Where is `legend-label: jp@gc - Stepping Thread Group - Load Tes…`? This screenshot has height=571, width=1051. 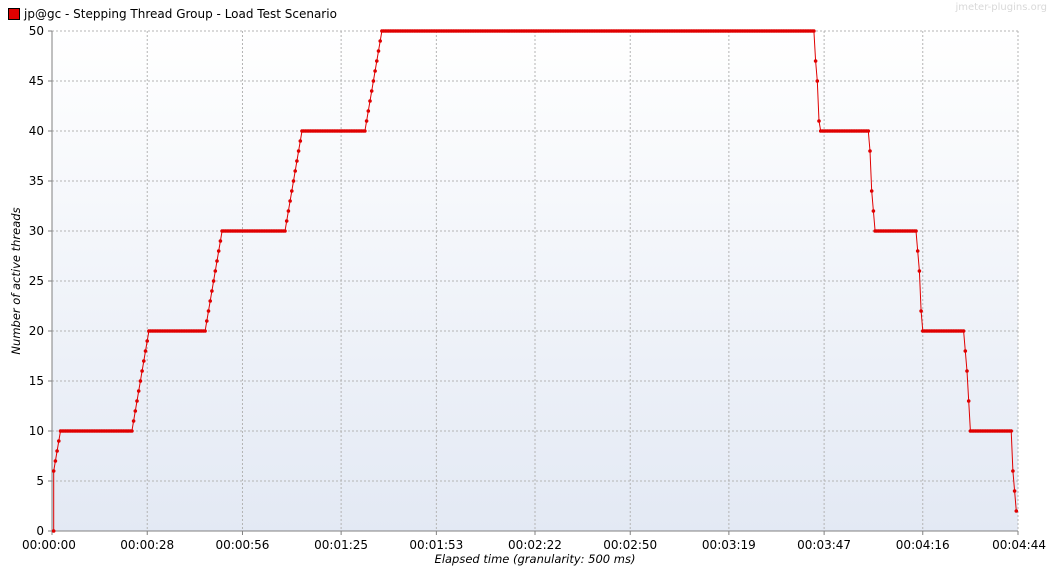
legend-label: jp@gc - Stepping Thread Group - Load Tes… is located at coordinates (180, 14).